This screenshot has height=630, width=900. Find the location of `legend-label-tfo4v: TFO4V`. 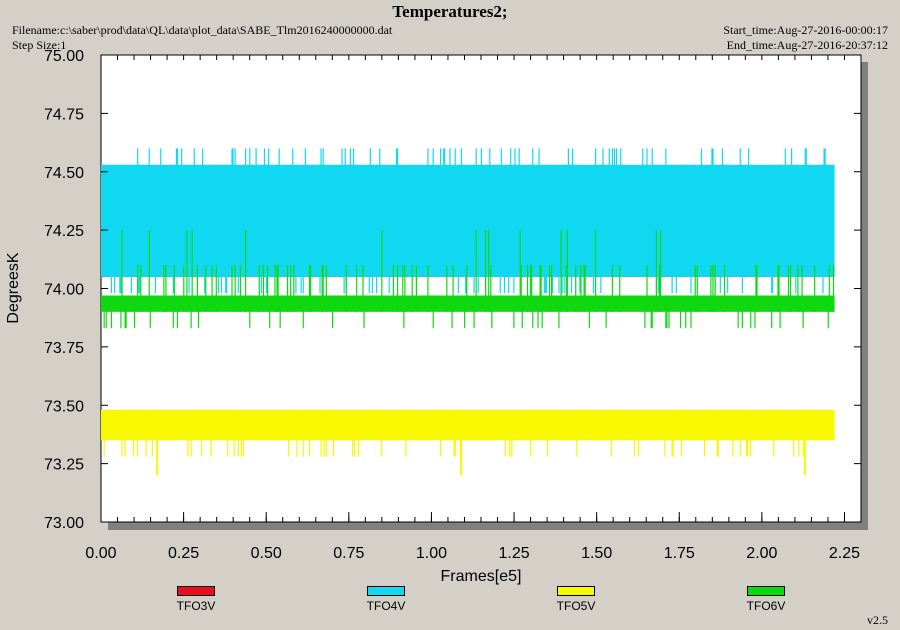

legend-label-tfo4v: TFO4V is located at coordinates (386, 606).